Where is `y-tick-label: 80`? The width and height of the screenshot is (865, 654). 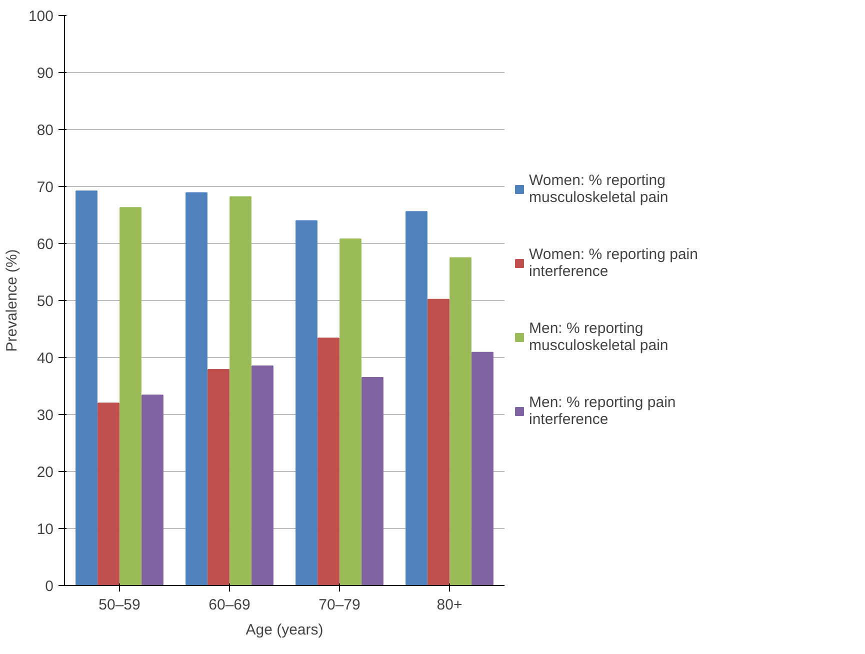
y-tick-label: 80 is located at coordinates (45, 130).